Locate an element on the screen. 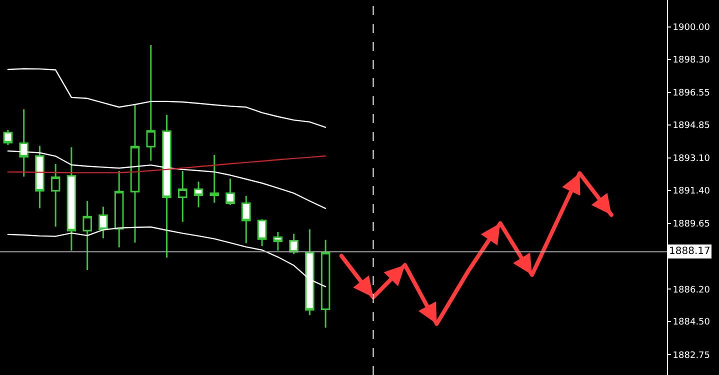  y-tick-label: 1882.75 is located at coordinates (691, 355).